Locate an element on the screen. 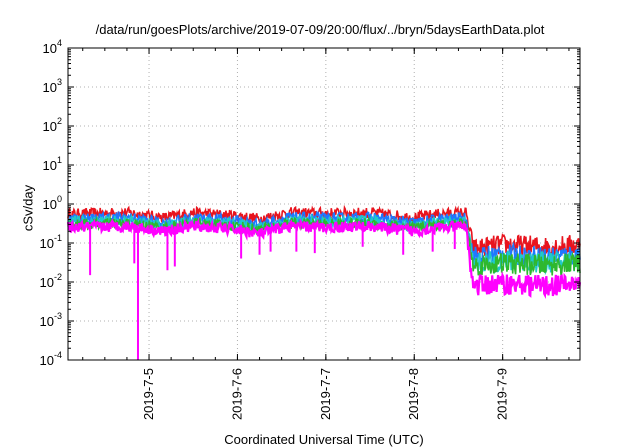 The image size is (640, 448). y-tick-exponent: -4 is located at coordinates (58, 355).